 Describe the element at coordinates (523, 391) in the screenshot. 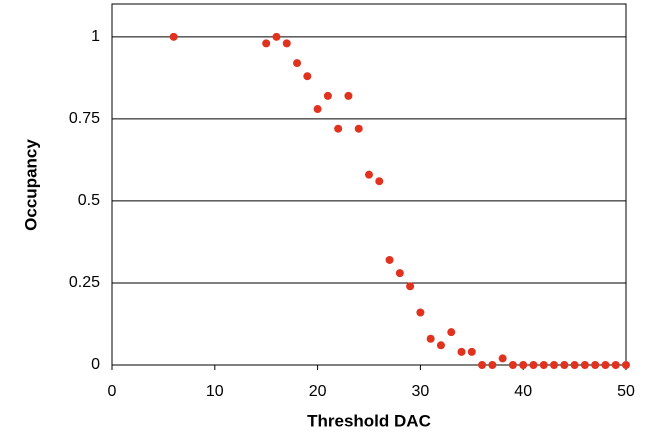

I see `x-tick-label: 40` at that location.